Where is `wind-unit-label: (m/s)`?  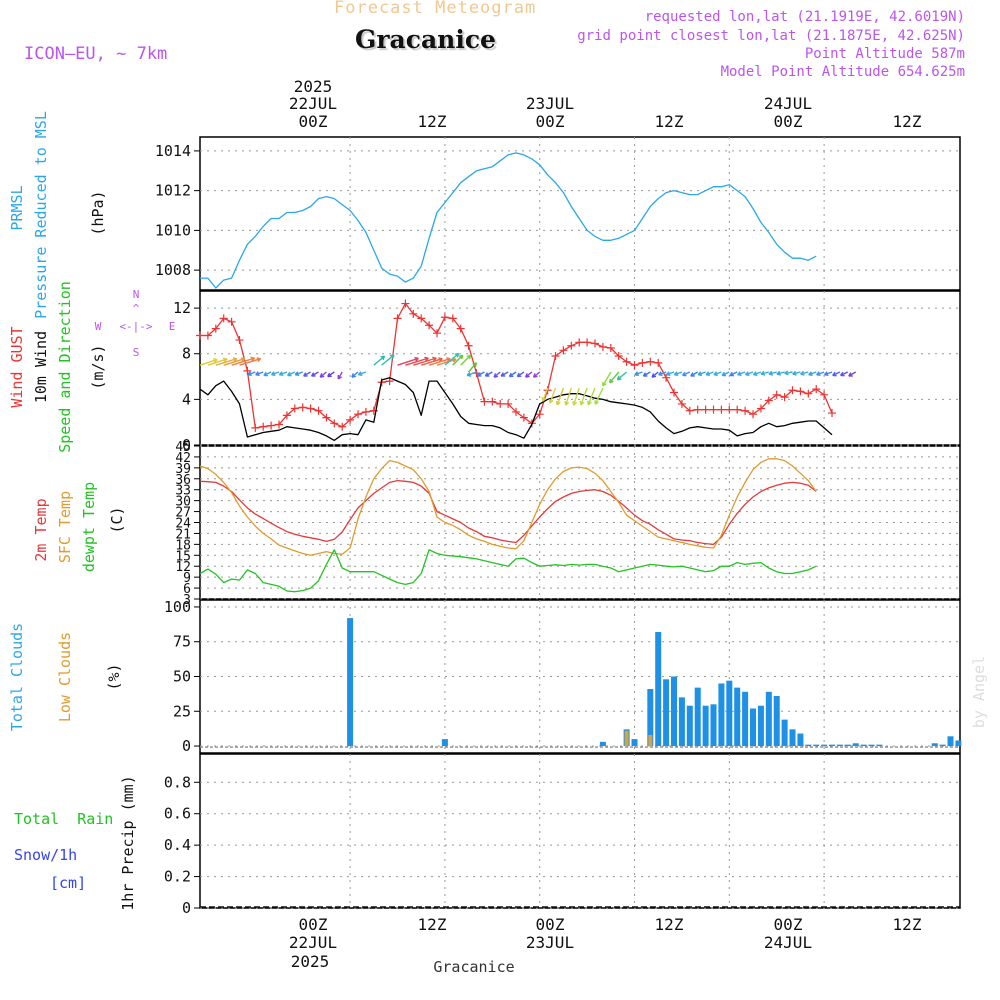
wind-unit-label: (m/s) is located at coordinates (98, 366).